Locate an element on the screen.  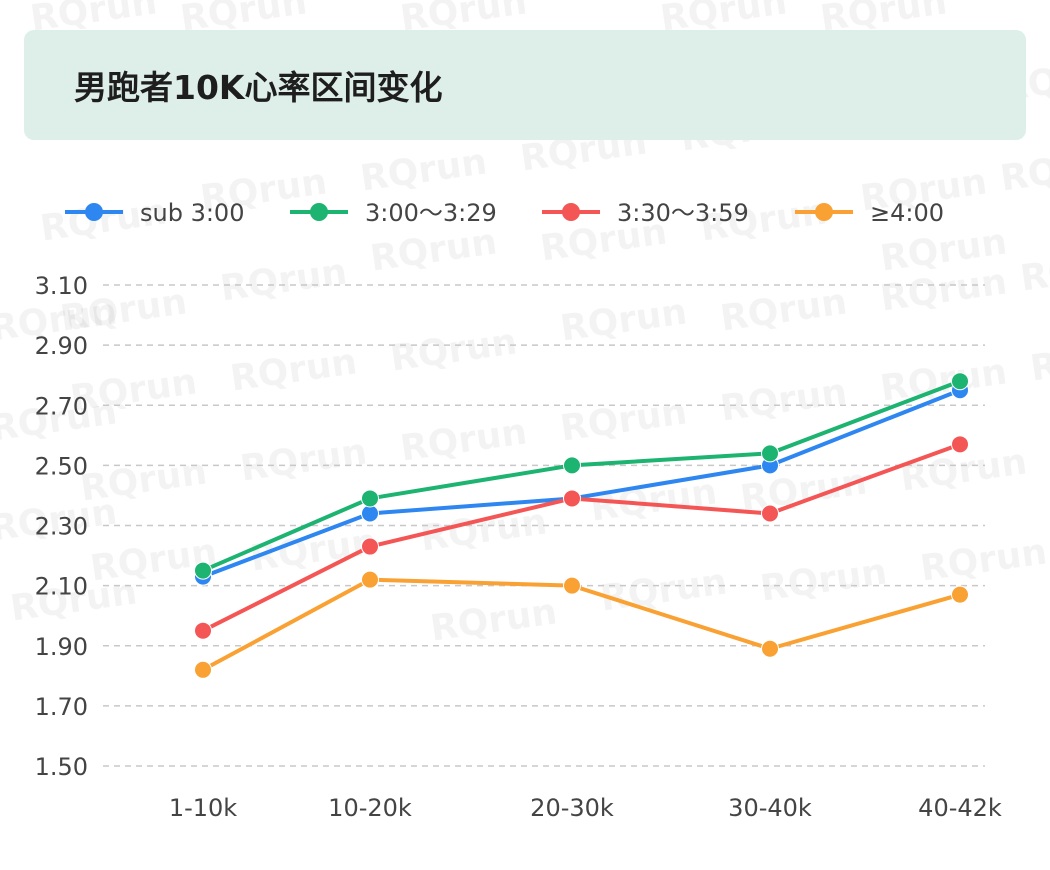
y-axis-ticks: 1.50 1.70 1.90 2.10 2.30 2.50 2.70 2.90 3.10 is located at coordinates (61, 526).